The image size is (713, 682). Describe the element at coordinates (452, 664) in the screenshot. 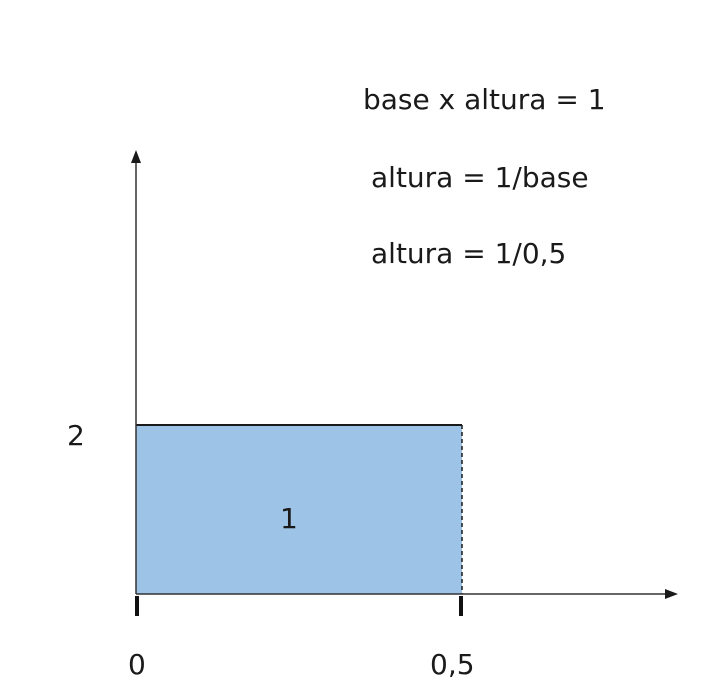

I see `x-tick-label-end: 0,5` at that location.